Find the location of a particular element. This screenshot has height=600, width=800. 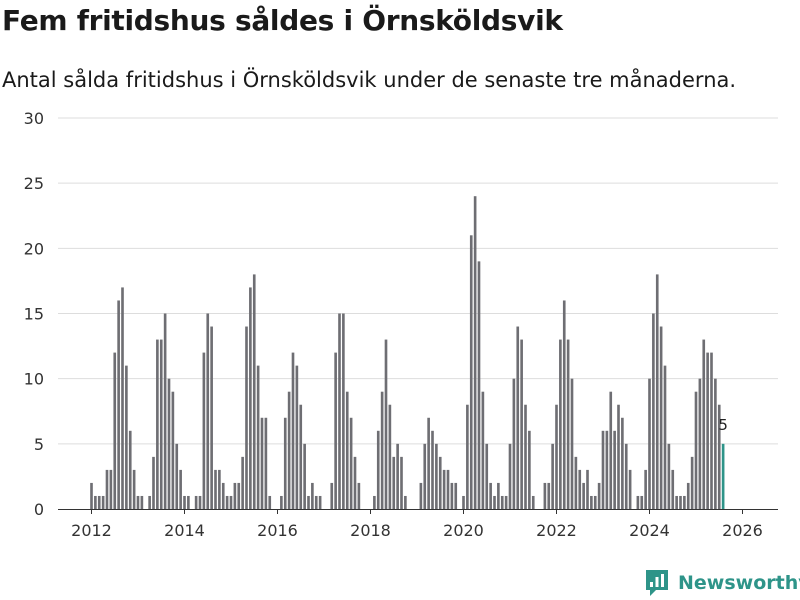

y-tick-label: 0 is located at coordinates (39, 509).